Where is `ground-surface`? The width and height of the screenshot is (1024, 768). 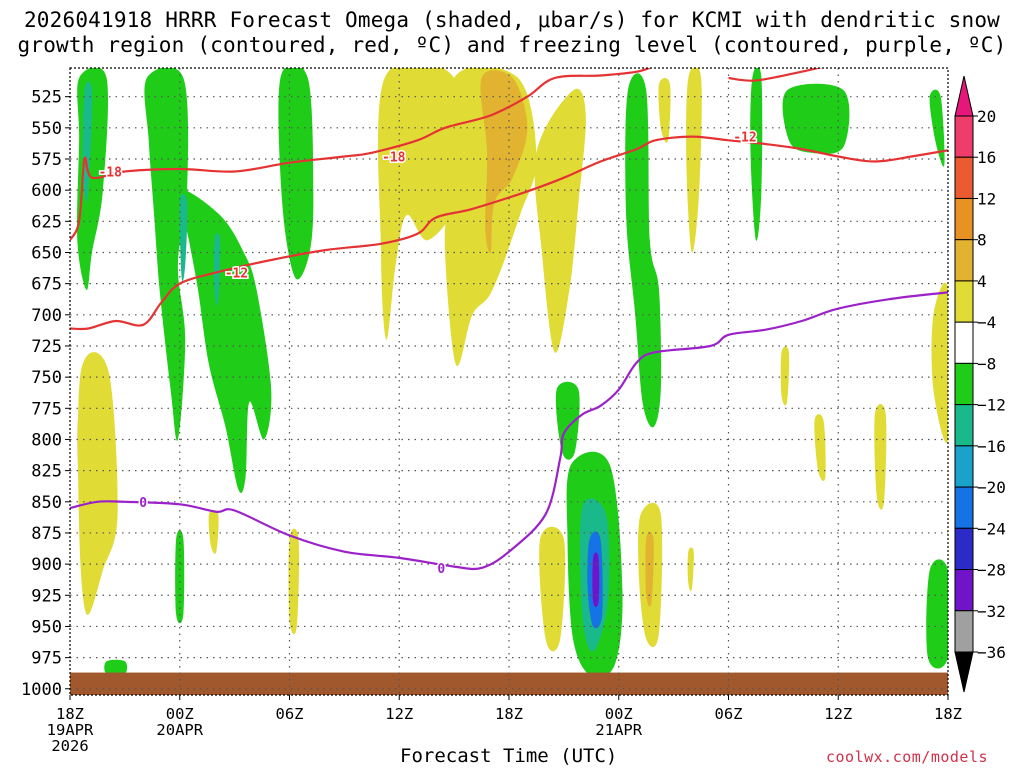 ground-surface is located at coordinates (509, 683).